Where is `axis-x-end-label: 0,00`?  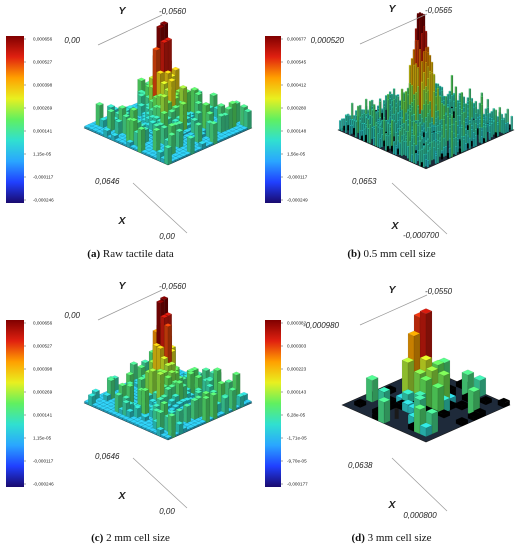
axis-x-end-label: 0,00 is located at coordinates (167, 236).